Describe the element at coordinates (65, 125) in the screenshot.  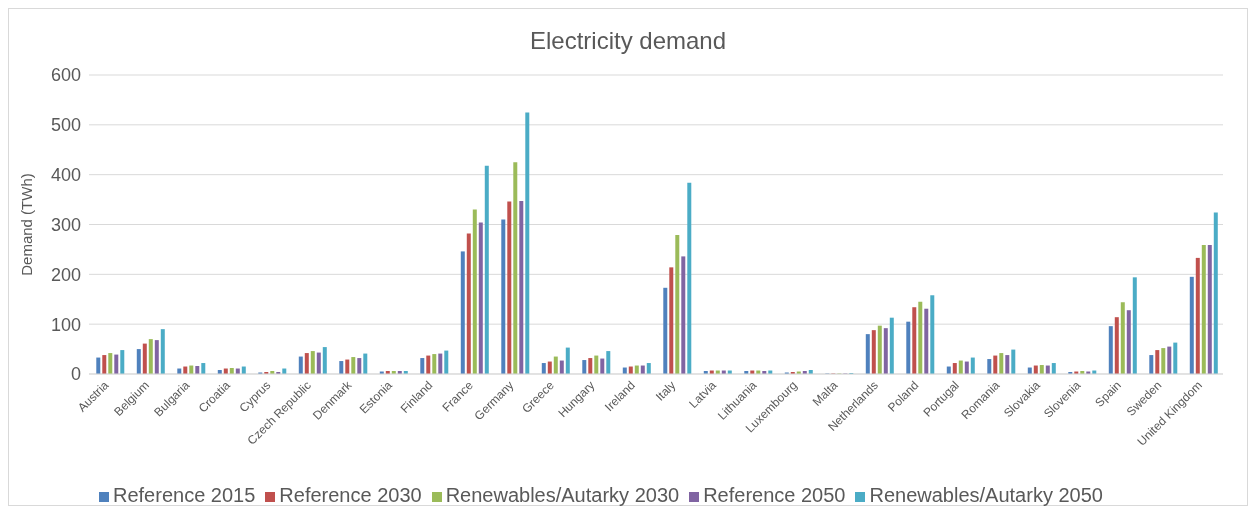
I see `y-tick-label: 500` at that location.